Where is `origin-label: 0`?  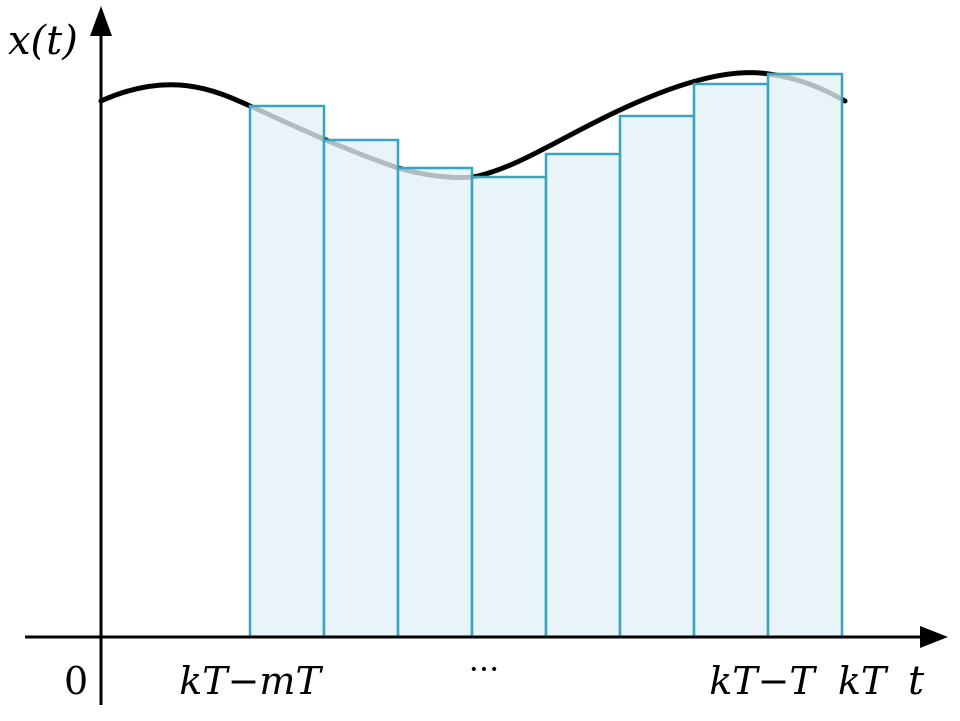
origin-label: 0 is located at coordinates (76, 681).